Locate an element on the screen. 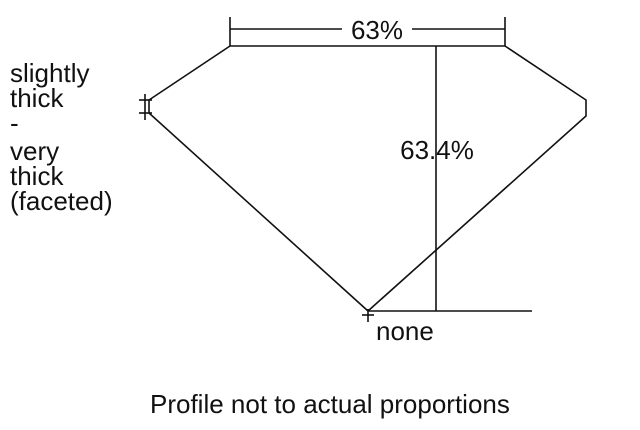 This screenshot has width=640, height=430. svg-text: very is located at coordinates (34, 151).